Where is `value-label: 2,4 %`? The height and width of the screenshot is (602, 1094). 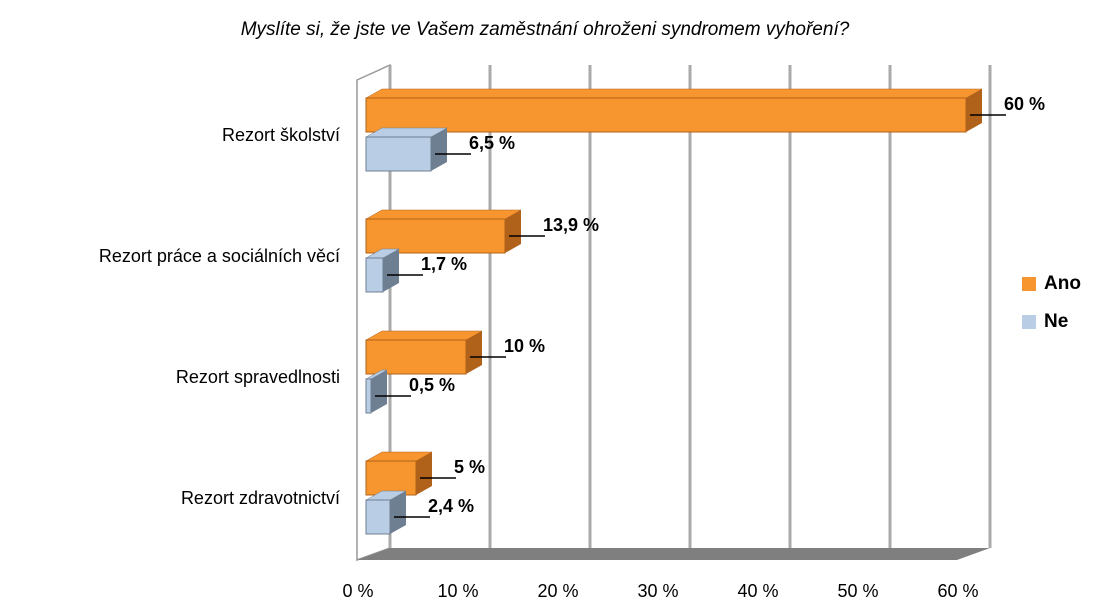
value-label: 2,4 % is located at coordinates (451, 506).